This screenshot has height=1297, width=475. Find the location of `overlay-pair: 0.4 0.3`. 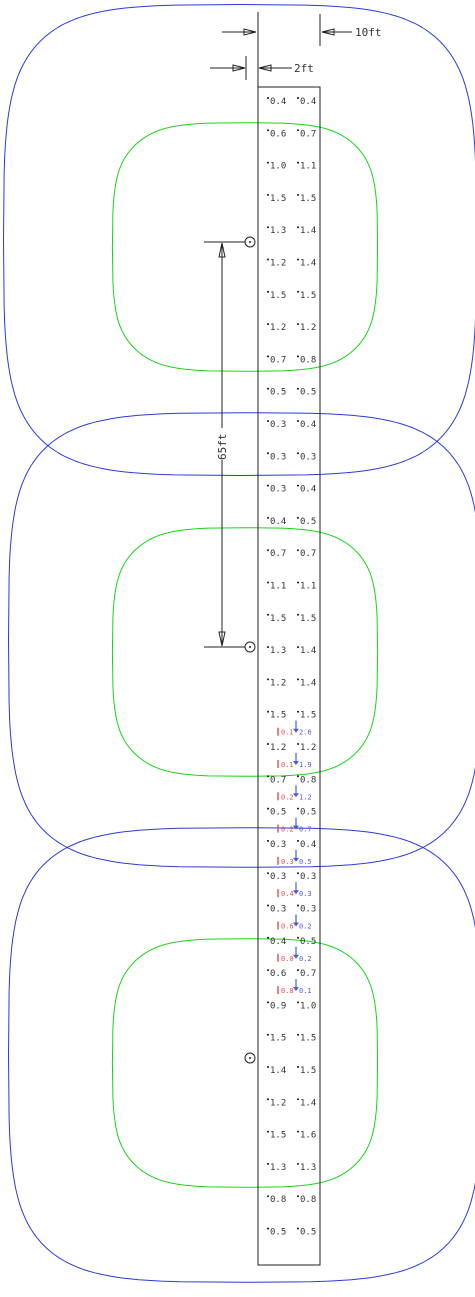

overlay-pair: 0.4 0.3 is located at coordinates (294, 890).